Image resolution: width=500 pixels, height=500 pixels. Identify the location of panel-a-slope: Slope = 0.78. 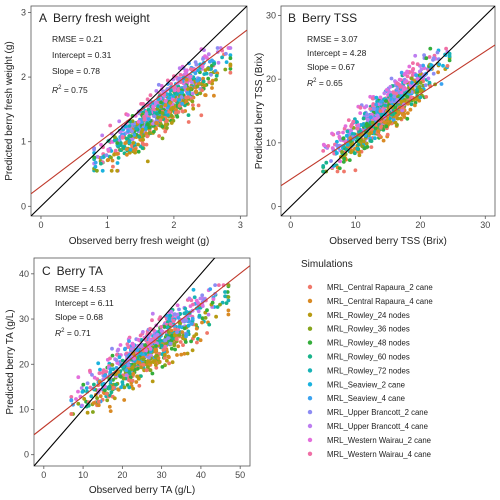
(76, 71).